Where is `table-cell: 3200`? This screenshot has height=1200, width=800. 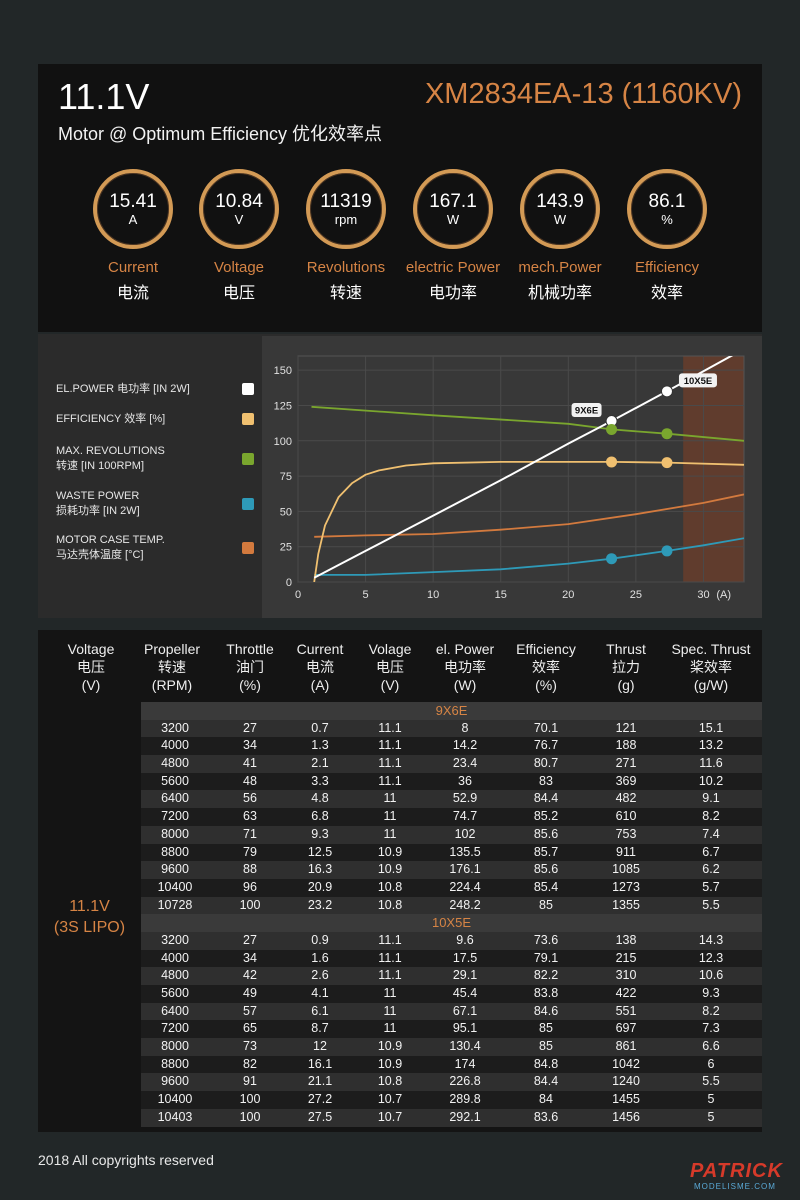
table-cell: 3200 is located at coordinates (175, 727).